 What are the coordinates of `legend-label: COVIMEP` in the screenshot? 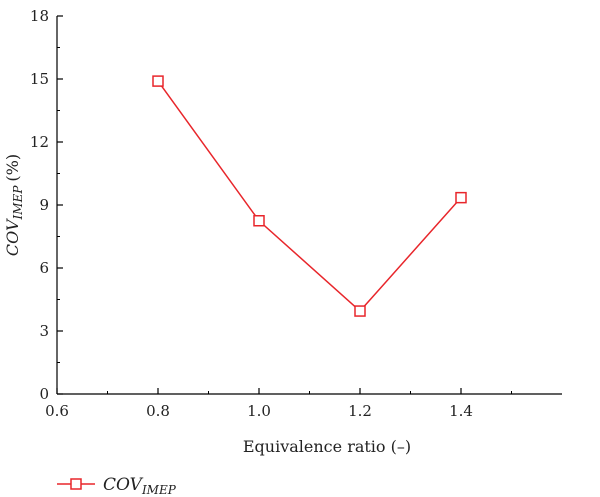 It's located at (140, 486).